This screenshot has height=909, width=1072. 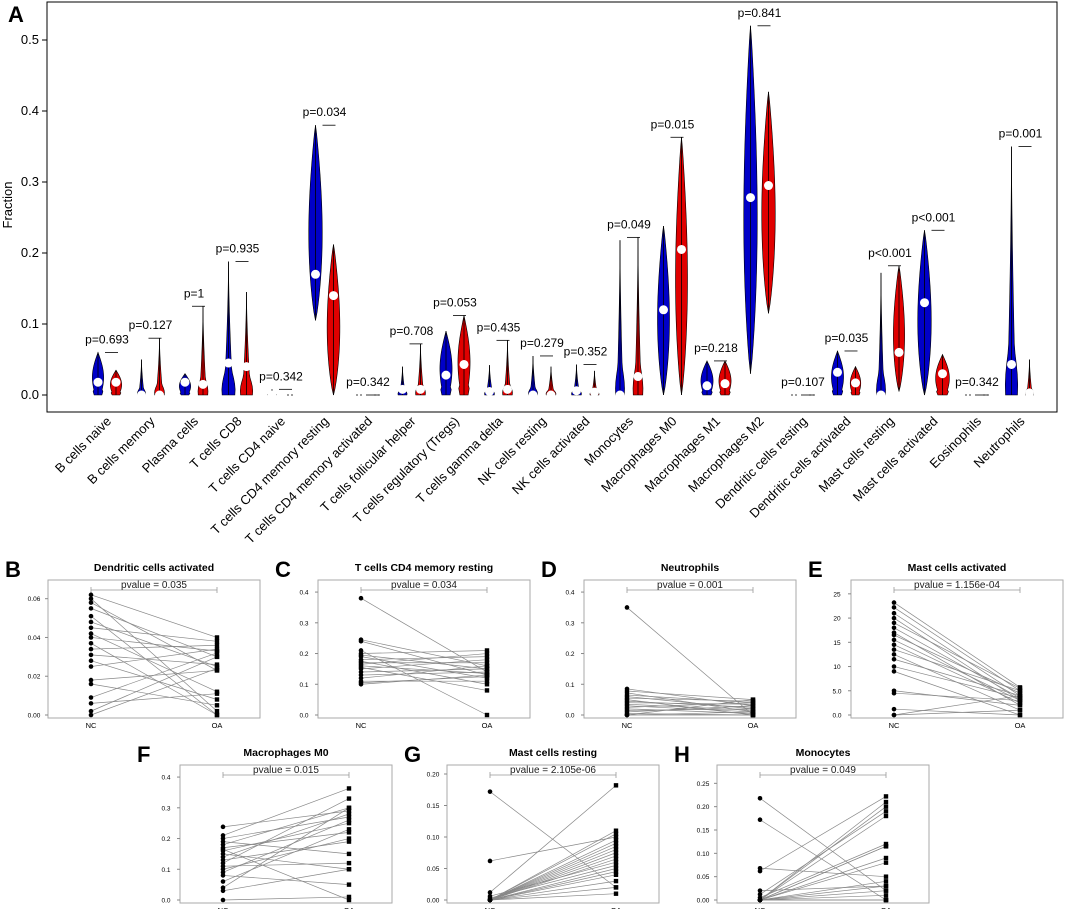 What do you see at coordinates (433, 869) in the screenshot?
I see `y-tick-label: 0.05` at bounding box center [433, 869].